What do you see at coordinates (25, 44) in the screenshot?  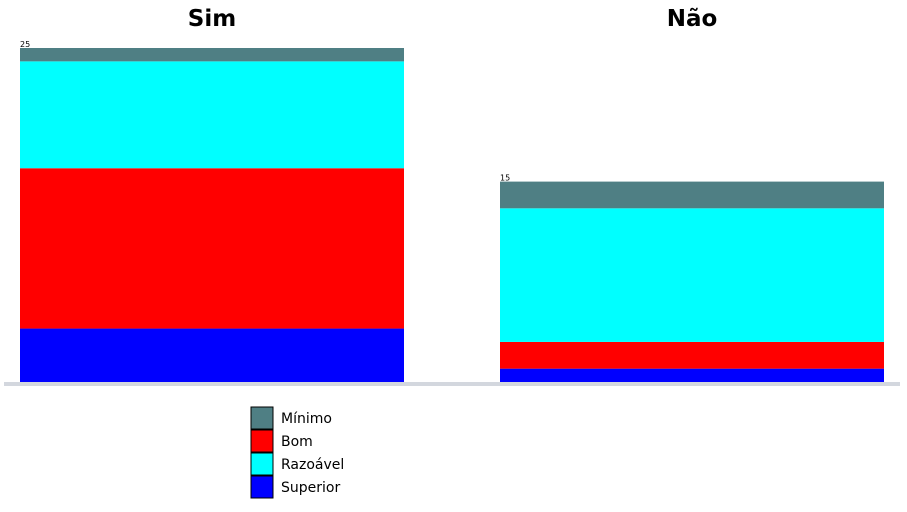 I see `total-label-sim: 25` at bounding box center [25, 44].